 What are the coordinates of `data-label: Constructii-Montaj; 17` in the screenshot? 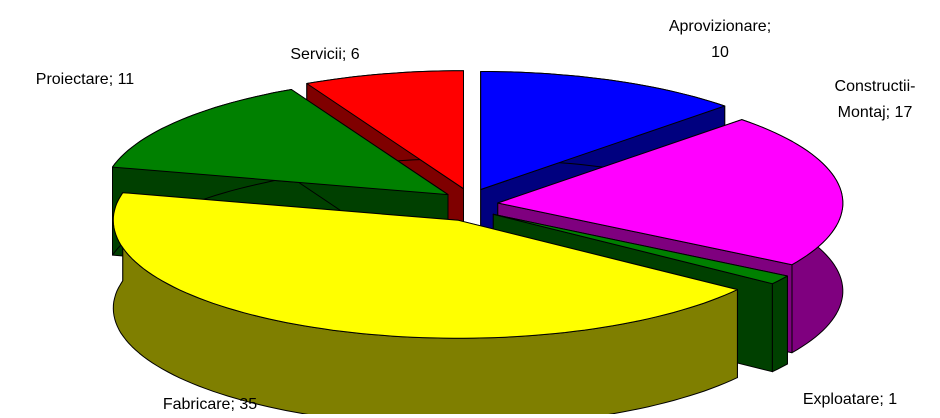 It's located at (875, 99).